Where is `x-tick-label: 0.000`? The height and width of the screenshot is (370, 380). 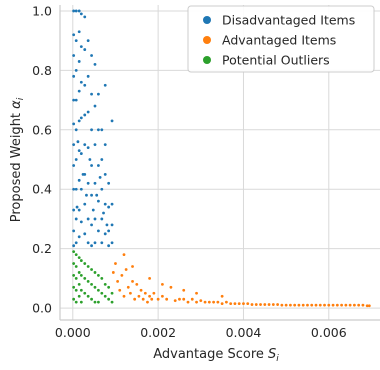 x-tick-label: 0.000 is located at coordinates (73, 332).